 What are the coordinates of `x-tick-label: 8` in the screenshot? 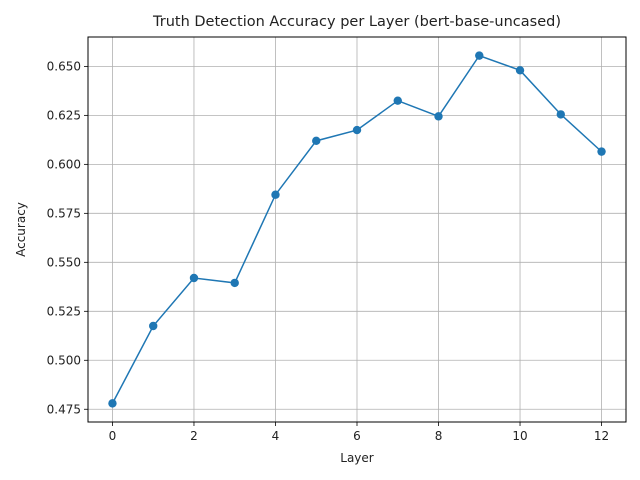 It's located at (439, 436).